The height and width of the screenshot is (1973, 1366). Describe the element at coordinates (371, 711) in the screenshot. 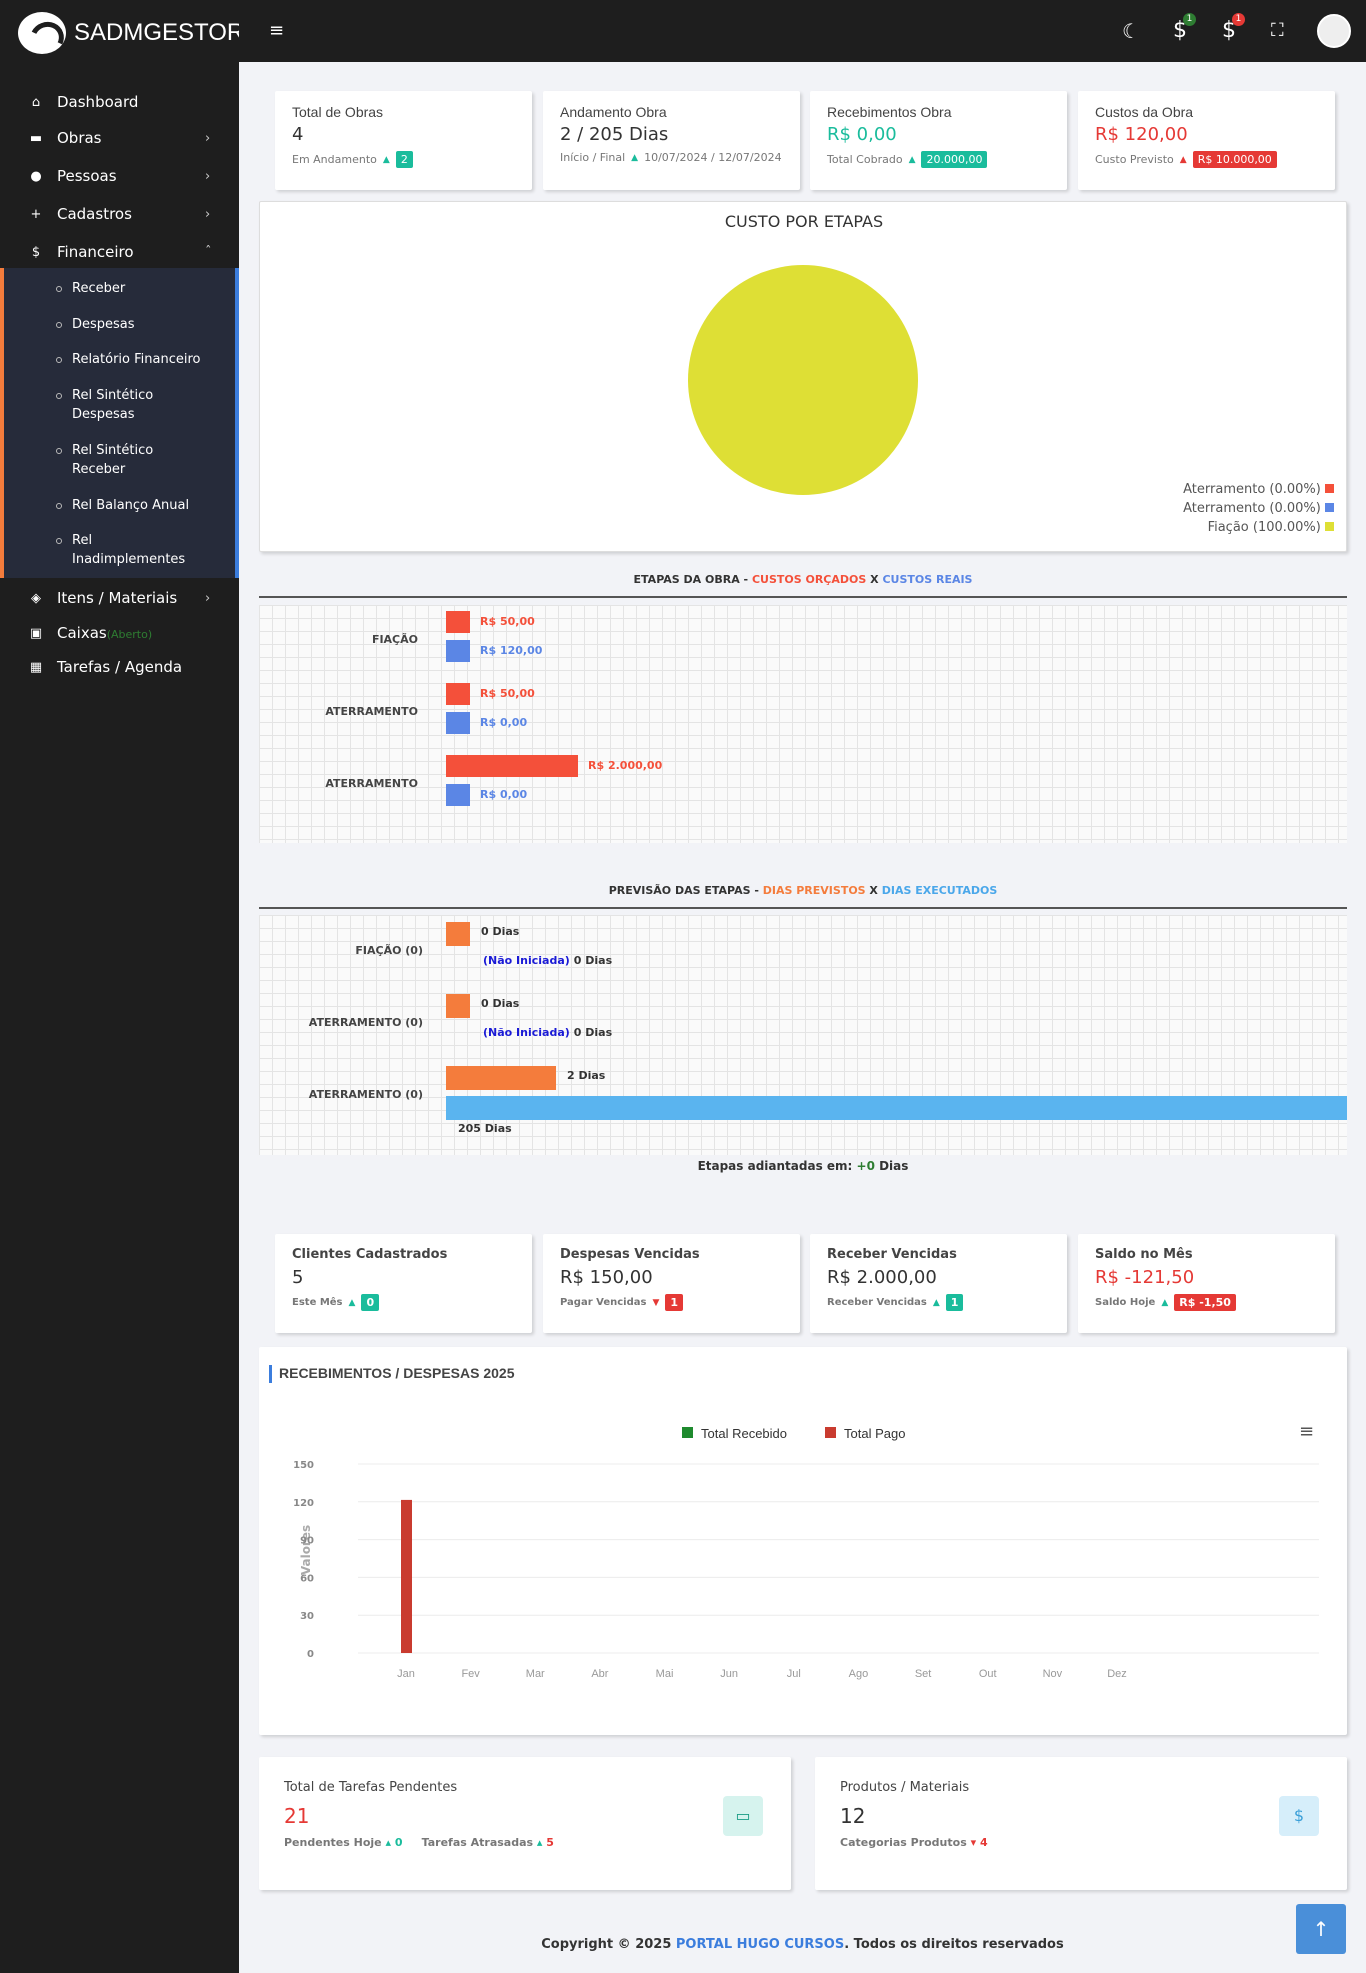

I see `cost-category-label: ATERRAMENTO` at that location.